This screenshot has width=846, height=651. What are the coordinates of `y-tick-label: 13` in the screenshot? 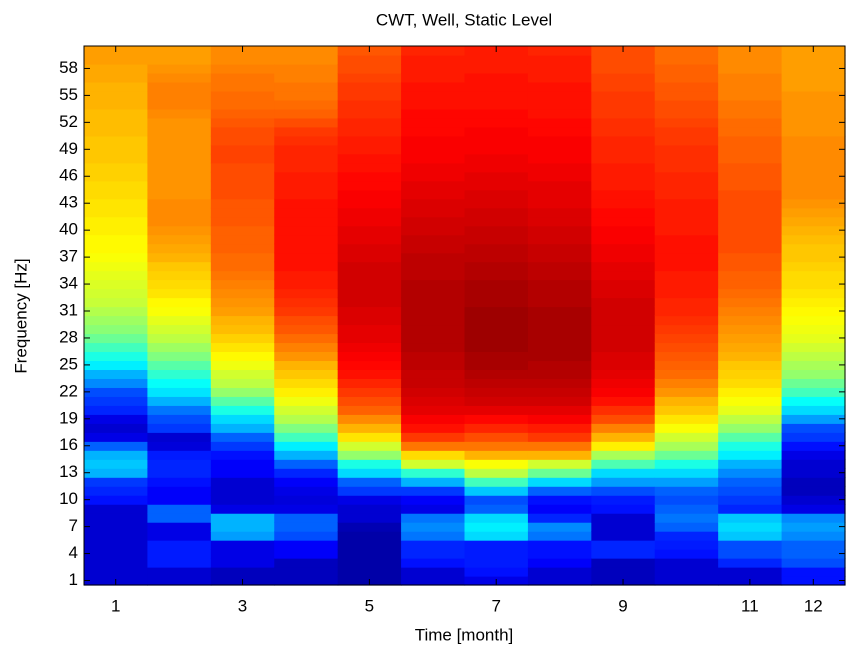 It's located at (68, 471).